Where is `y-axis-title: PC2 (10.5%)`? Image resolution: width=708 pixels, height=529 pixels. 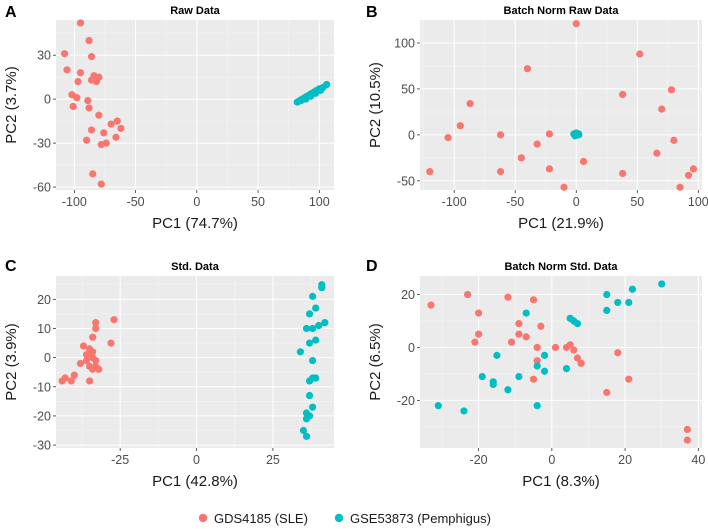 y-axis-title: PC2 (10.5%) is located at coordinates (375, 105).